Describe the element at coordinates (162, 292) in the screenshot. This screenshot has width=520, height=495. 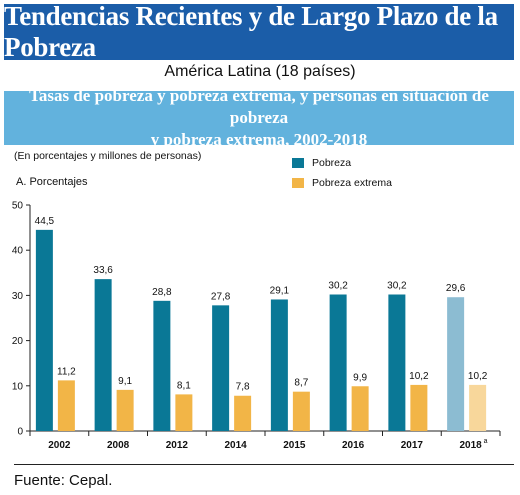
I see `data-label-pobreza: 28,8` at that location.